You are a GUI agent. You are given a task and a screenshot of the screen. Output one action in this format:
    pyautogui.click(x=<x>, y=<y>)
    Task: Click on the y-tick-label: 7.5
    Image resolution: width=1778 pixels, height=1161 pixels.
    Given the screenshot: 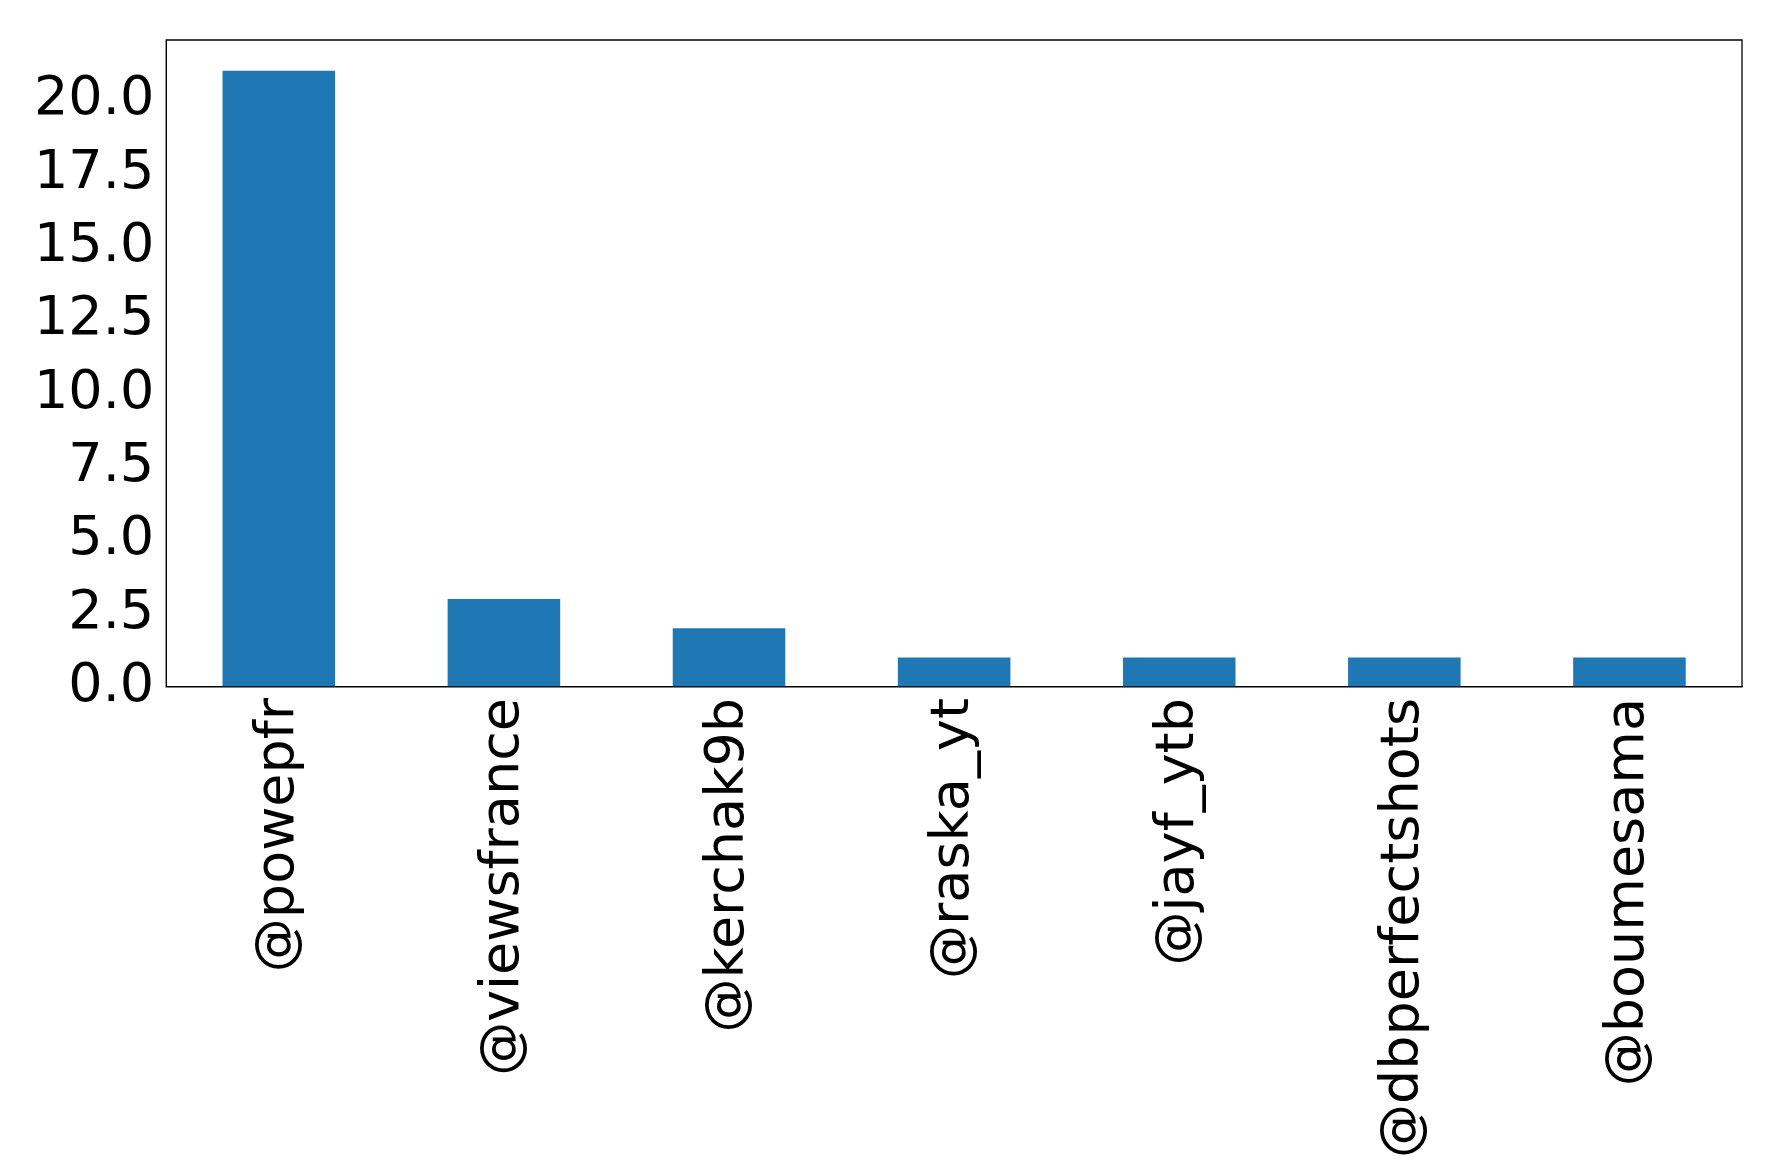 What is the action you would take?
    pyautogui.click(x=111, y=462)
    